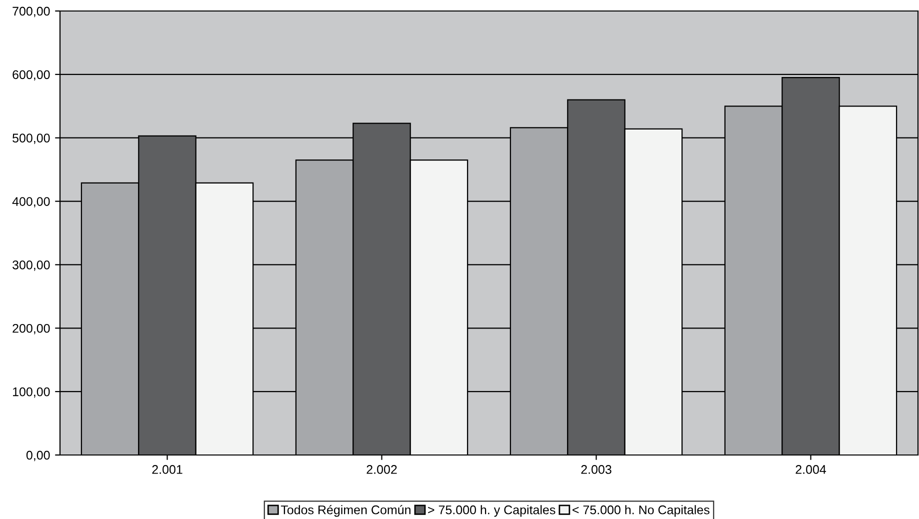  I want to click on legend-label: Todos Régimen Común, so click(345, 510).